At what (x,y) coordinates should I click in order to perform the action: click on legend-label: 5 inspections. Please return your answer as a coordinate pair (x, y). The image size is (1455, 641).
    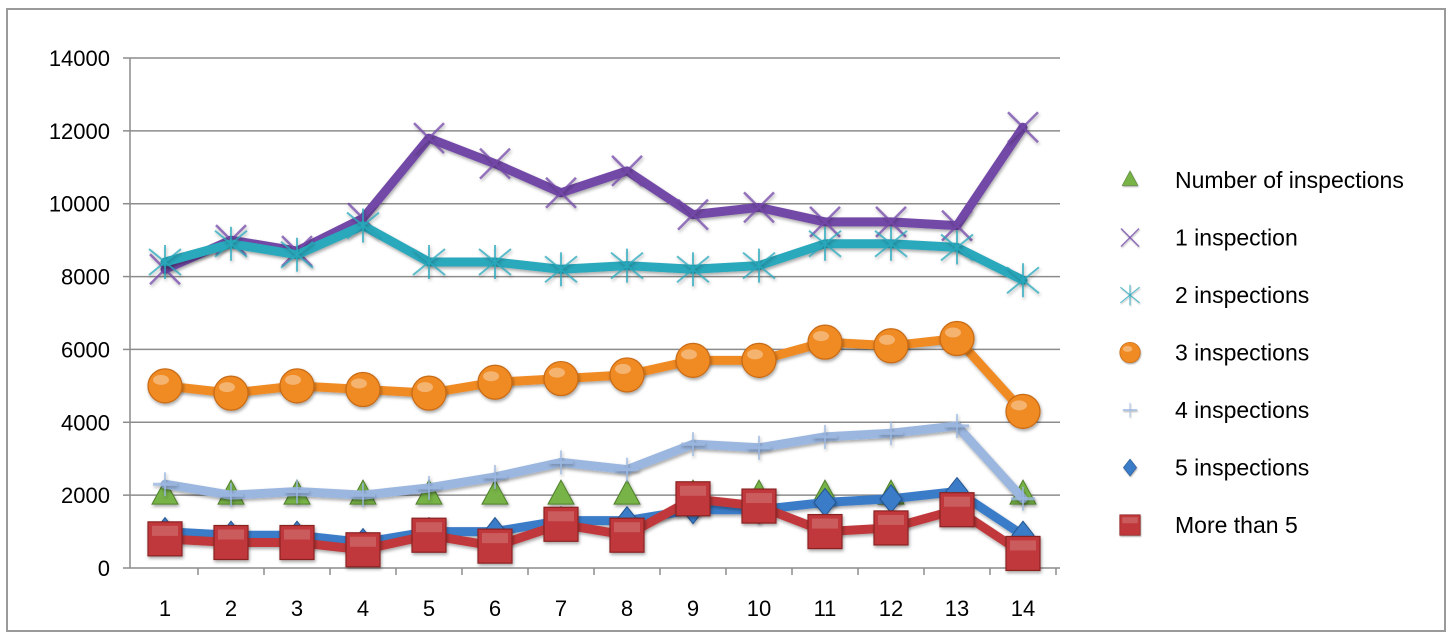
    Looking at the image, I should click on (1242, 468).